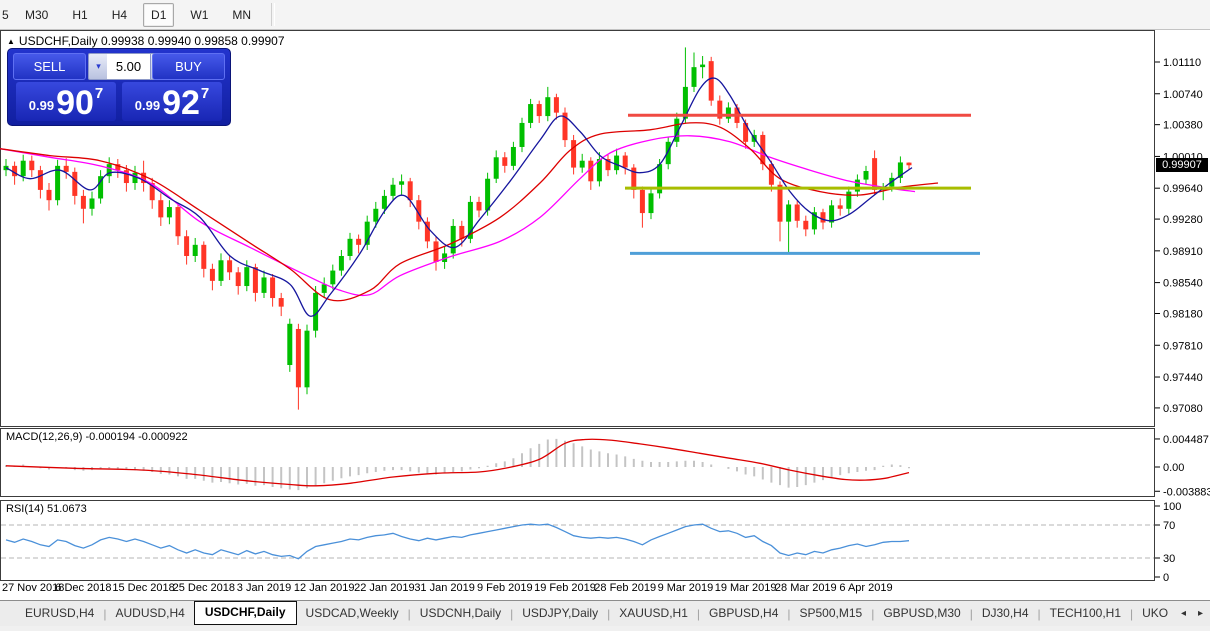  Describe the element at coordinates (1183, 252) in the screenshot. I see `price-tick-label: 0.98910` at that location.